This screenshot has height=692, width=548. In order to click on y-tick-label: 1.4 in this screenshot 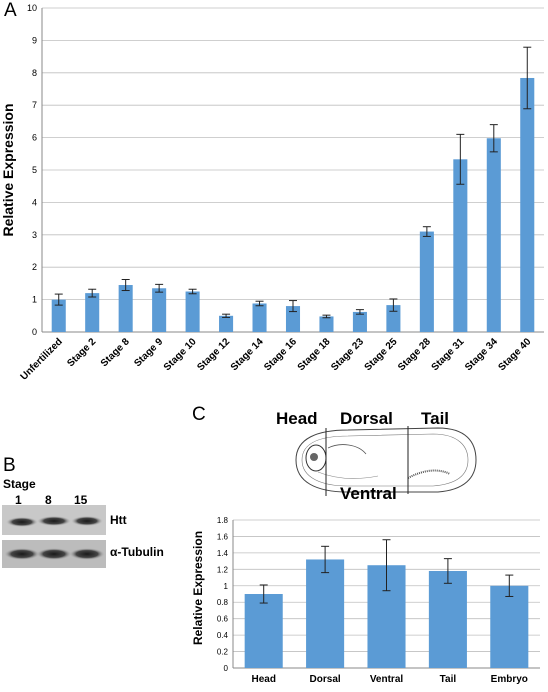, I will do `click(223, 553)`.